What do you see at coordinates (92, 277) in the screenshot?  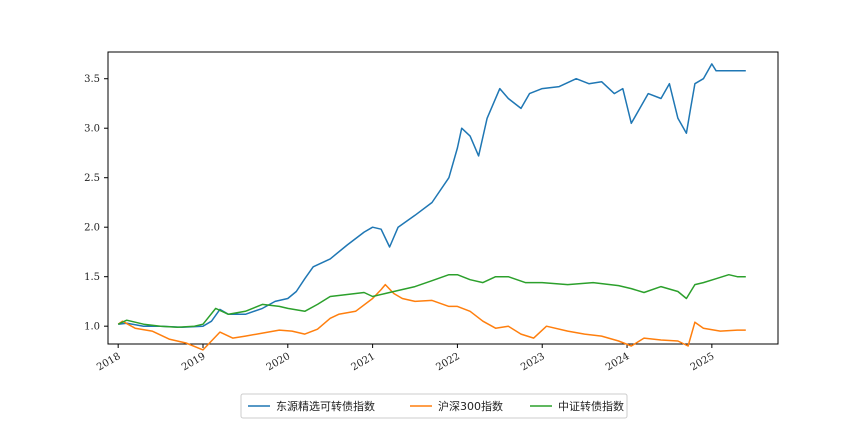 I see `y-tick-label: 1.5` at bounding box center [92, 277].